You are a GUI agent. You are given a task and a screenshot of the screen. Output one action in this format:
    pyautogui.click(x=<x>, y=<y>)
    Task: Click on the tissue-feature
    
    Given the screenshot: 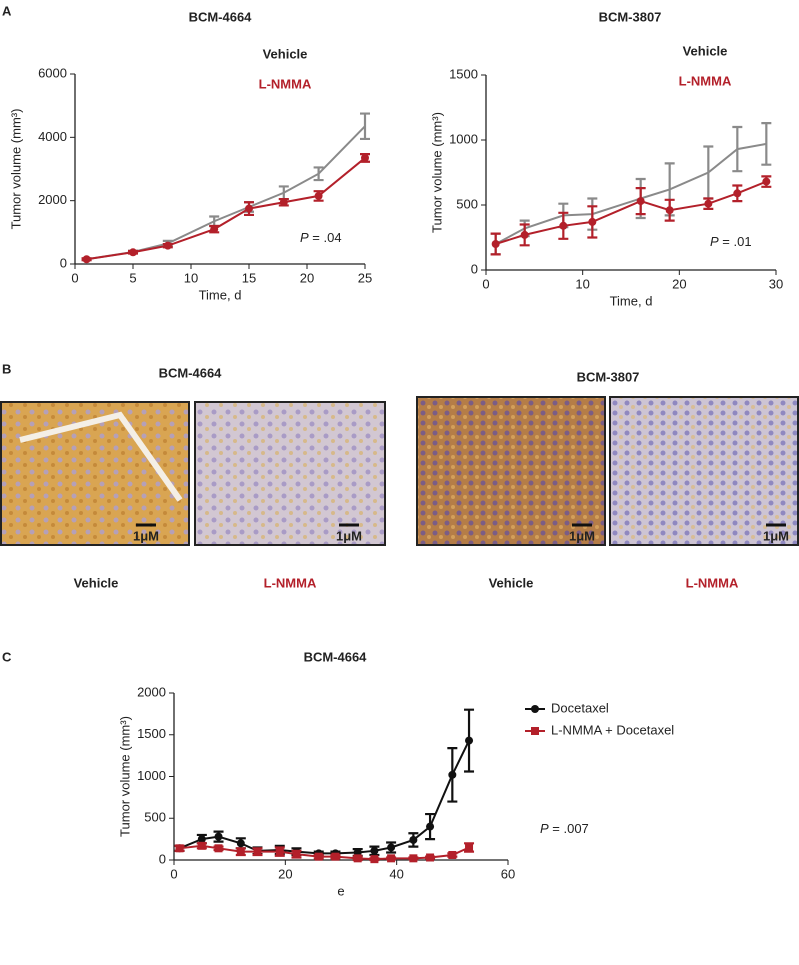 What is the action you would take?
    pyautogui.click(x=101, y=456)
    